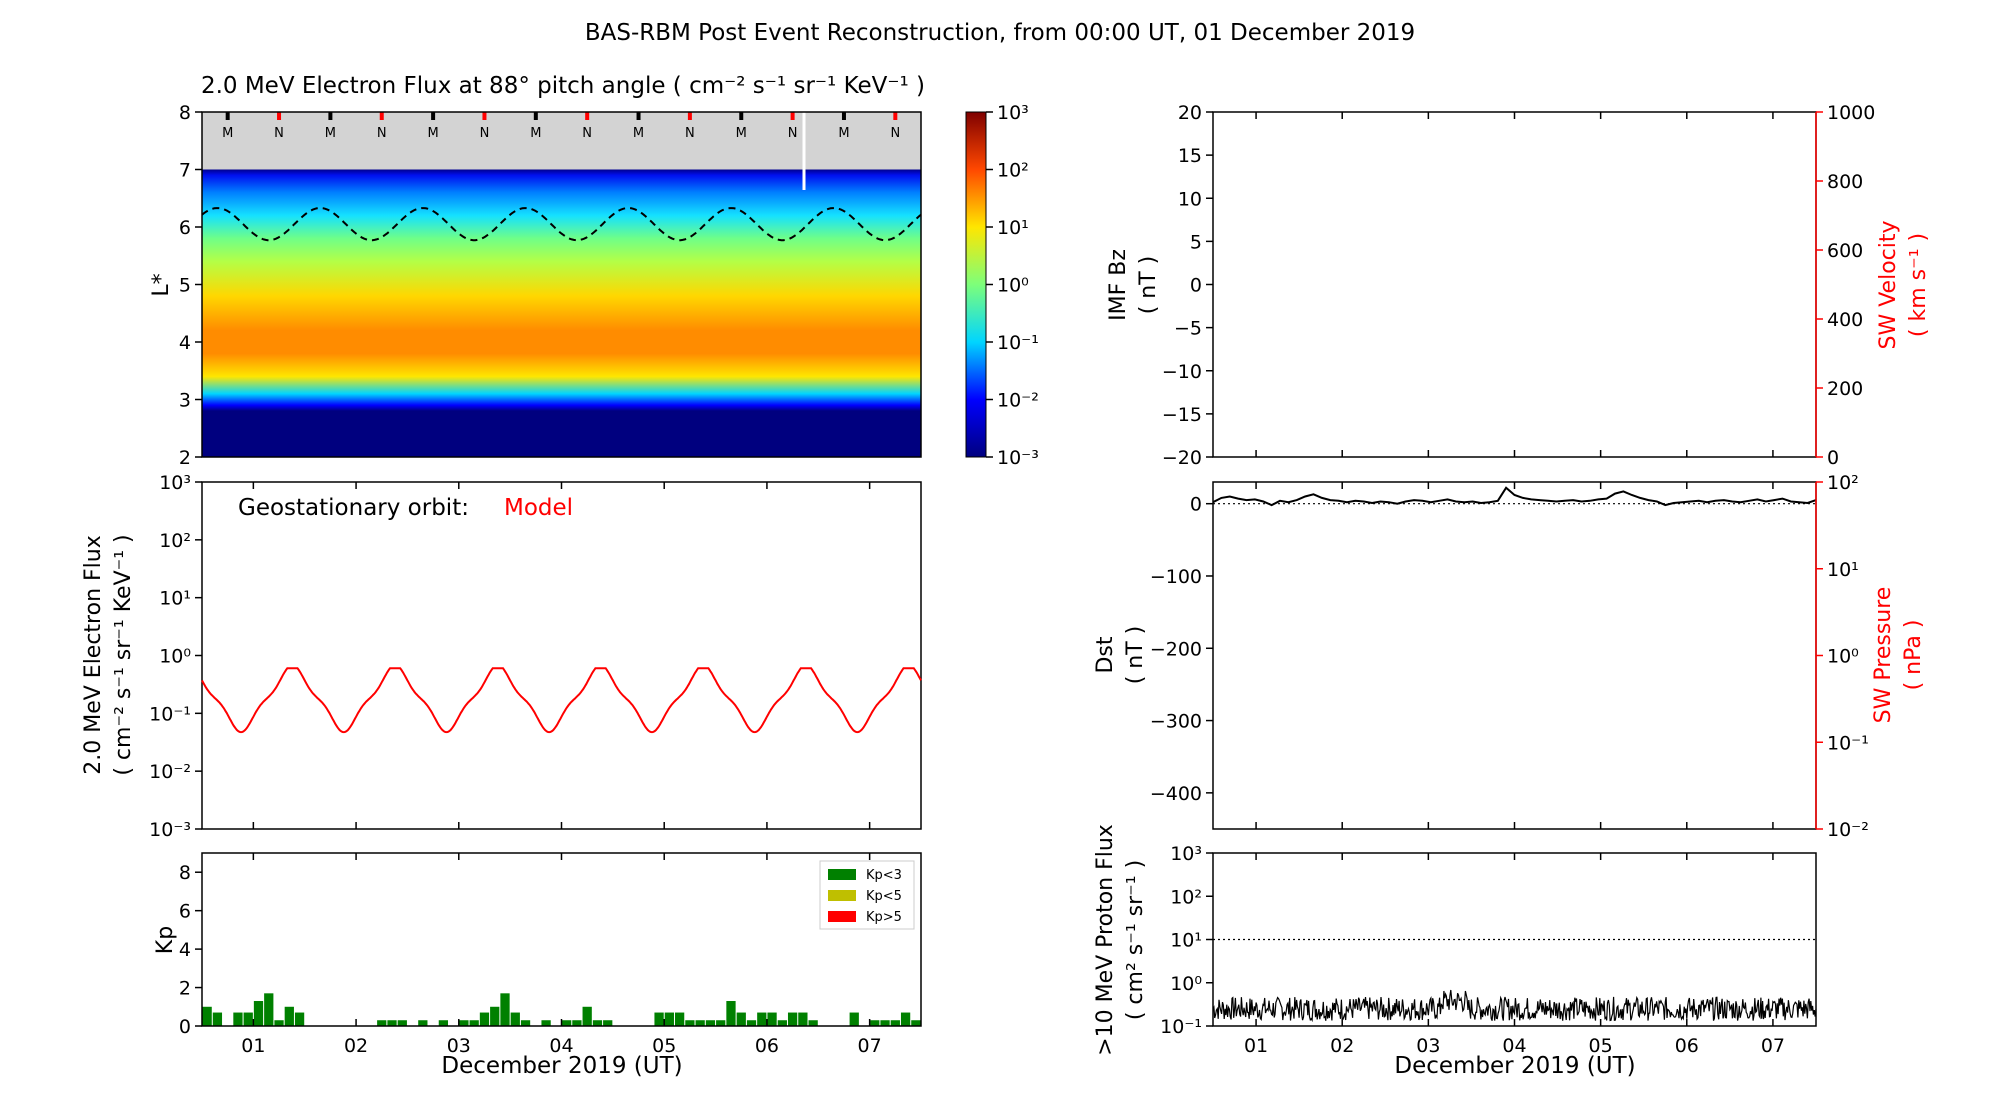  What do you see at coordinates (1176, 722) in the screenshot?
I see `dst-y-tick-label: −300` at bounding box center [1176, 722].